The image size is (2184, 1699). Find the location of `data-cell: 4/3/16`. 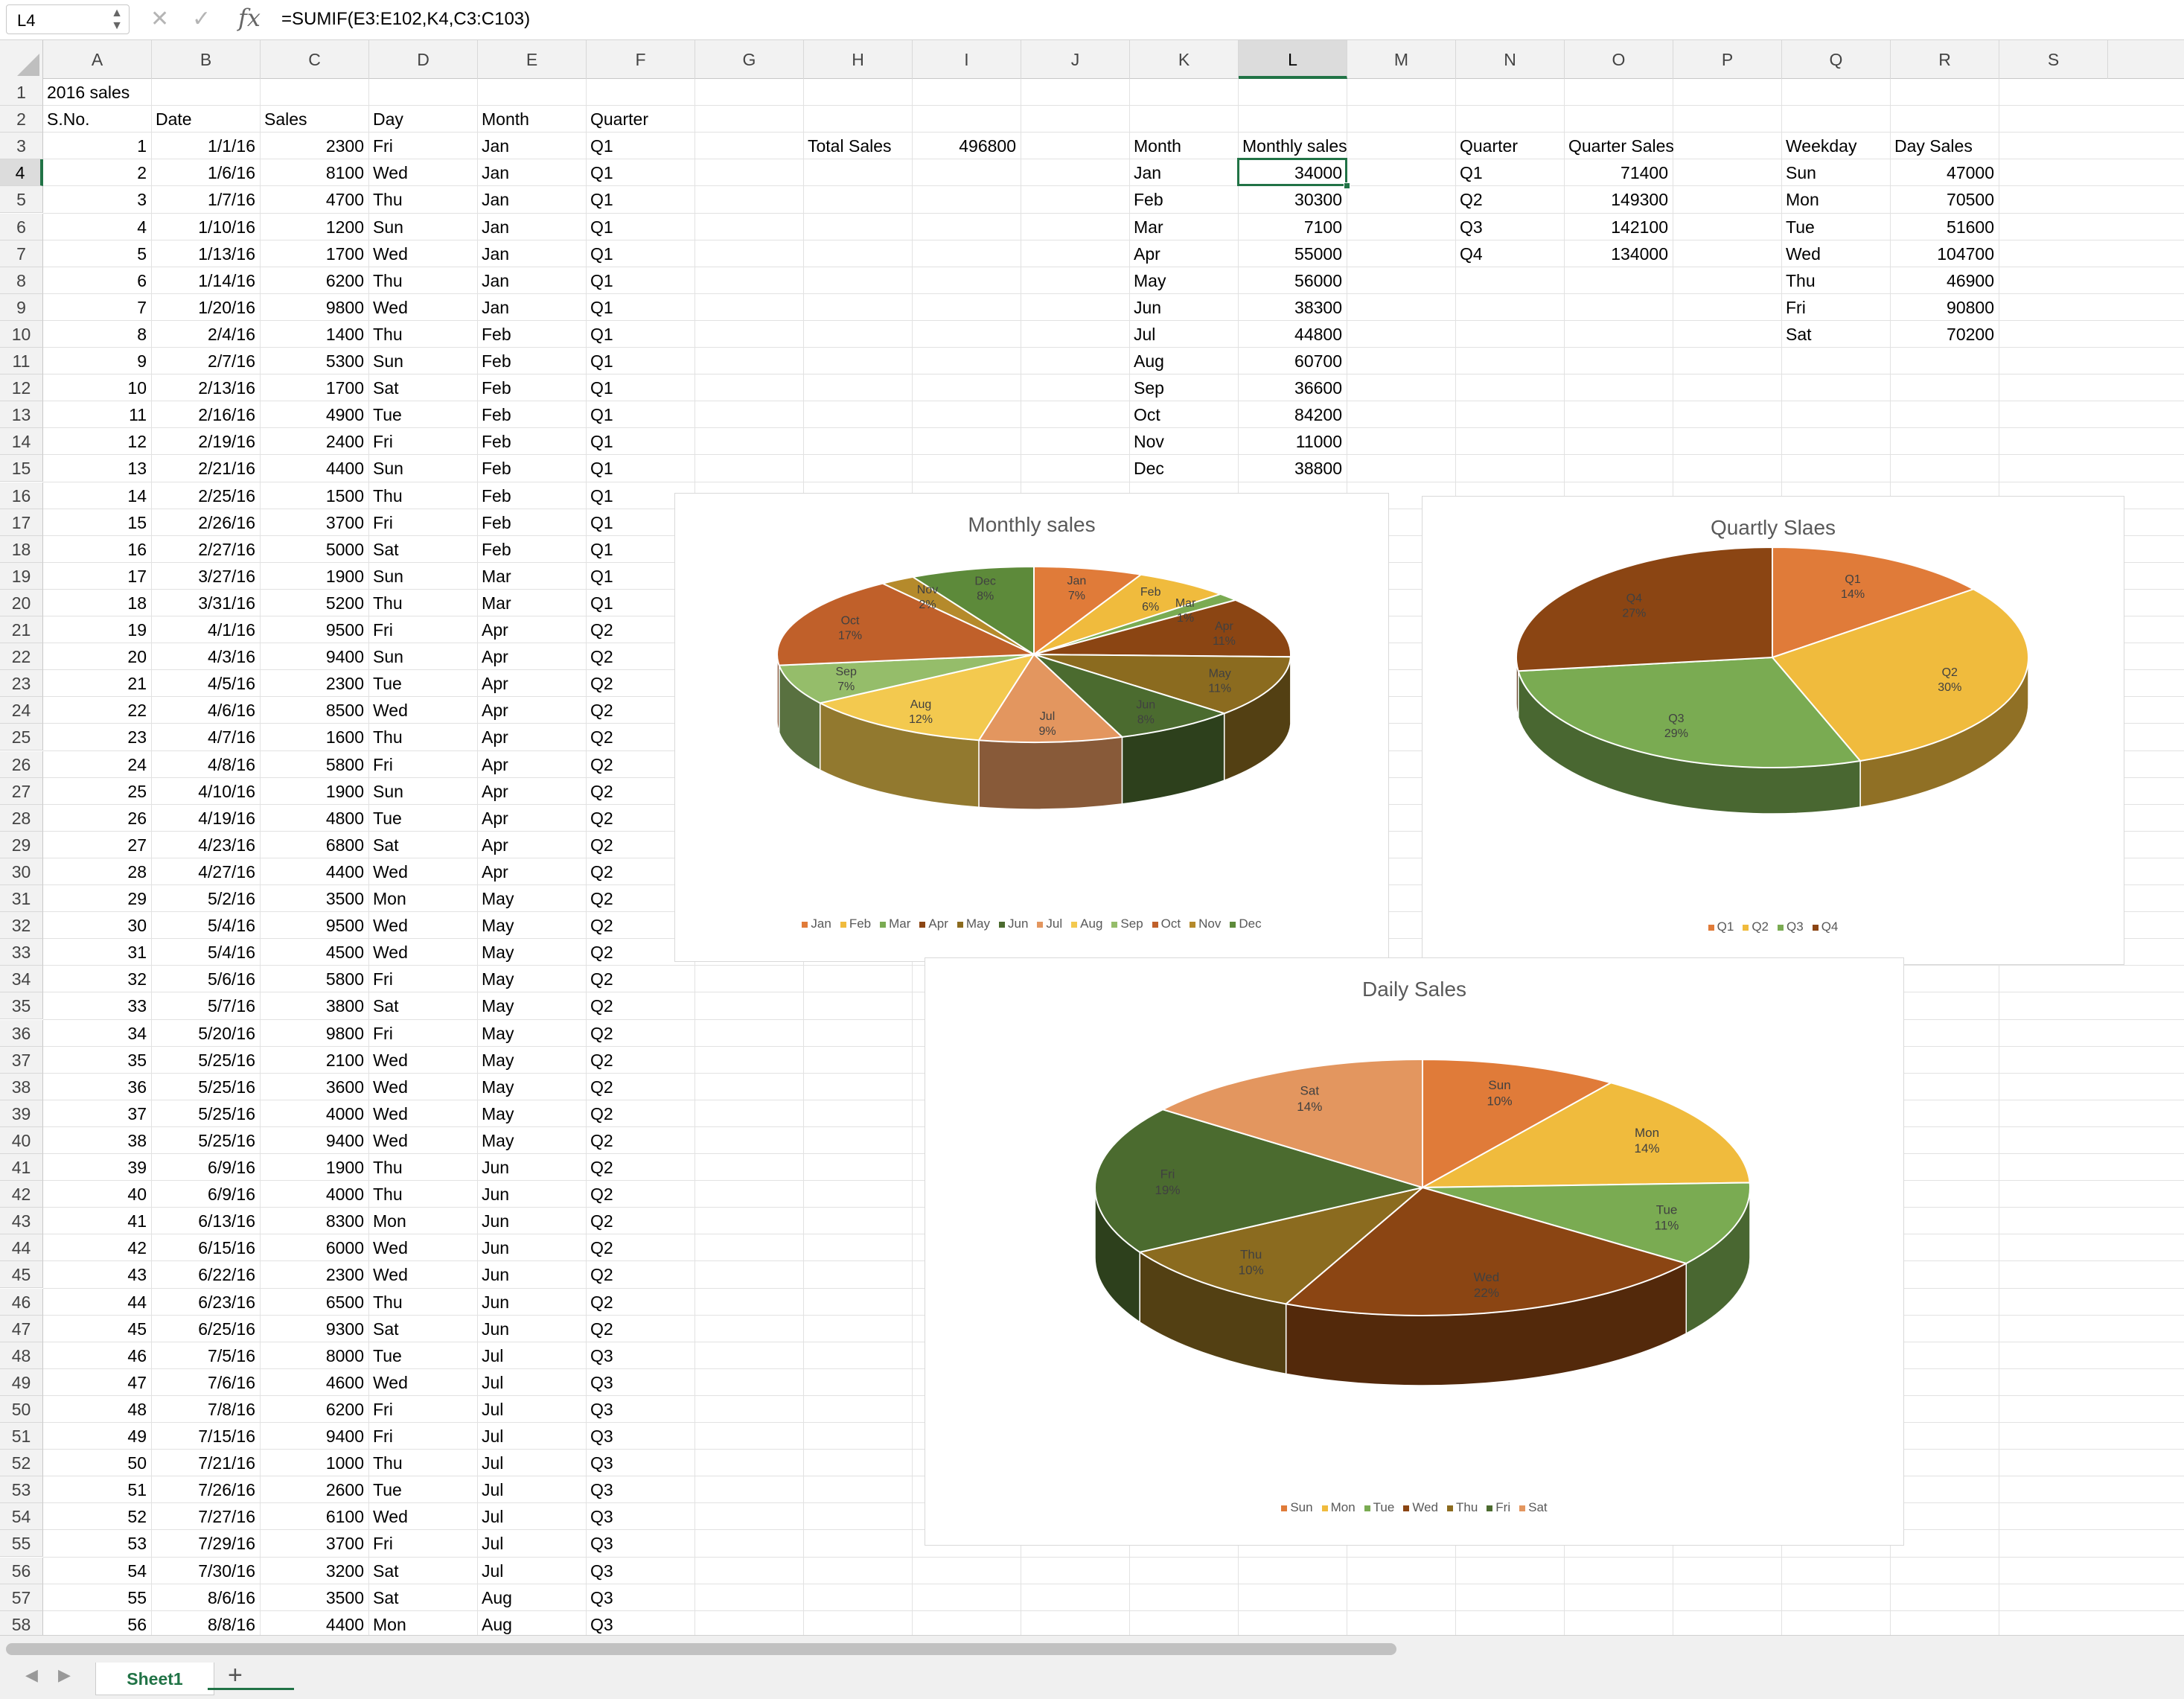

data-cell: 4/3/16 is located at coordinates (231, 657).